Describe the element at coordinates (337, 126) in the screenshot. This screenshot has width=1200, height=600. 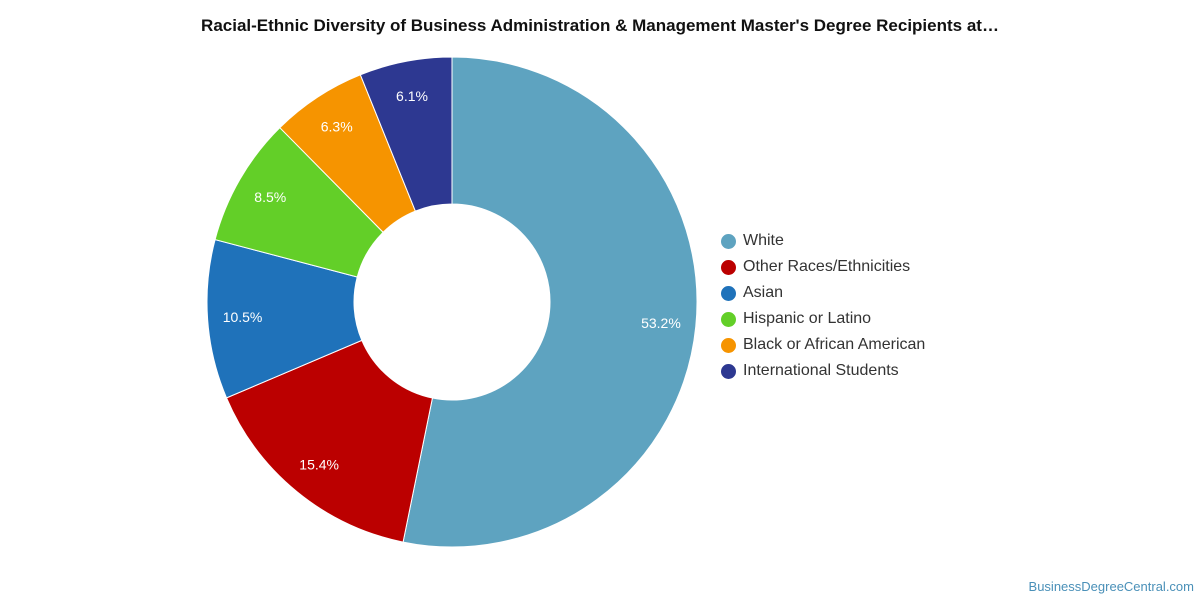
I see `slice-label-4: 6.3%` at that location.